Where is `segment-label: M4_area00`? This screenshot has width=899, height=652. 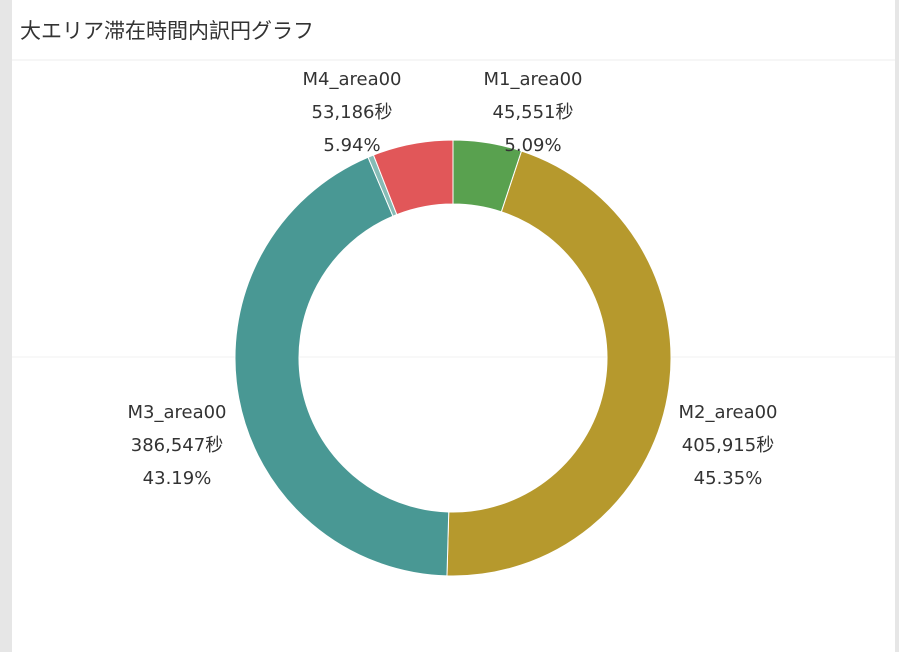 segment-label: M4_area00 is located at coordinates (351, 79).